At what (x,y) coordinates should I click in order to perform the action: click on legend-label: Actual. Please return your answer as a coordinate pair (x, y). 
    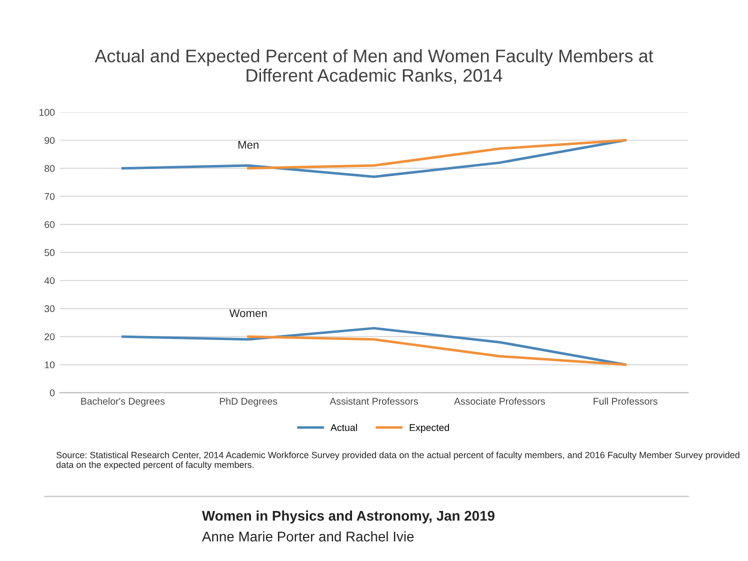
    Looking at the image, I should click on (343, 428).